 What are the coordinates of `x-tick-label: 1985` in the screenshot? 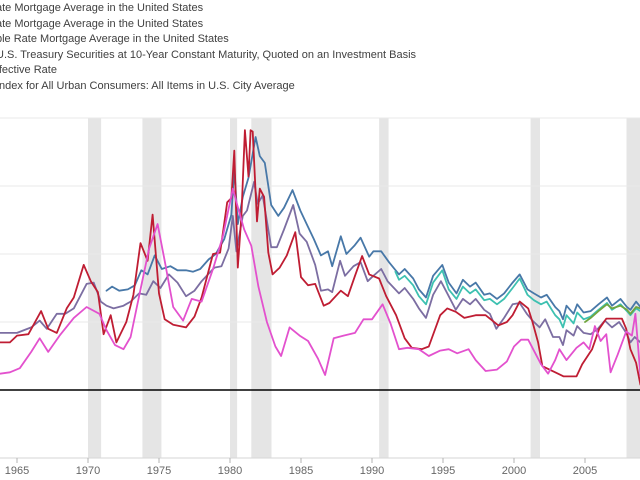 It's located at (301, 471).